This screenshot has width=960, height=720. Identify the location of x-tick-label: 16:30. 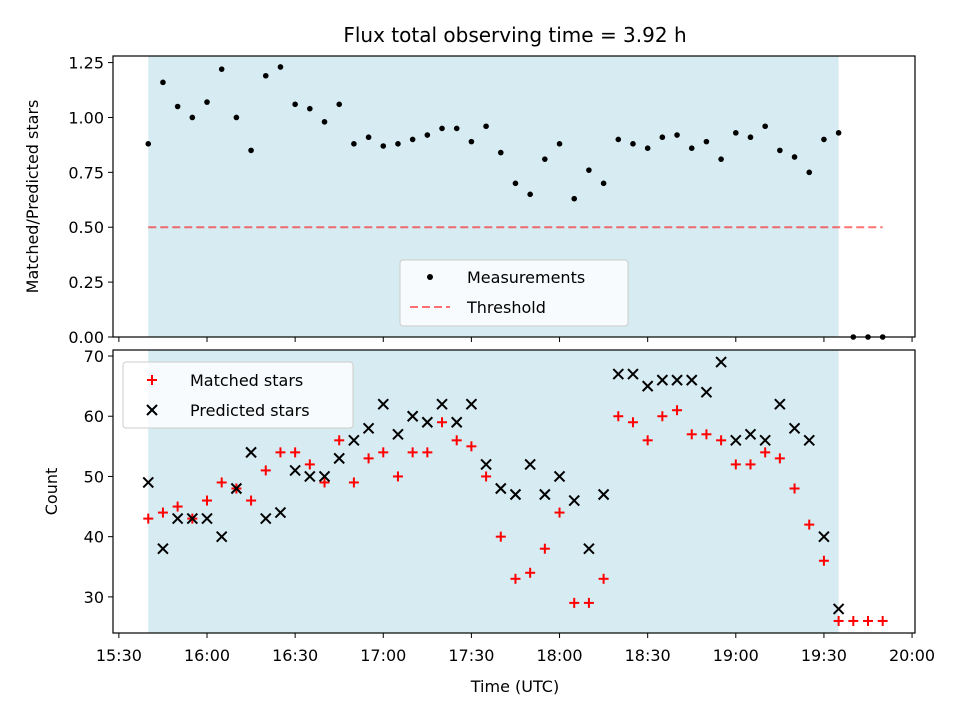
(295, 655).